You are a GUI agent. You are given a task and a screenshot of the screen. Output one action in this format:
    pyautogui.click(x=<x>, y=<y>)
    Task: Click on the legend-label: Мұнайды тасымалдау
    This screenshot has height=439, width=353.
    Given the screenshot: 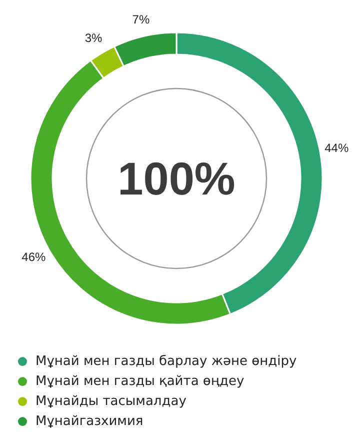 What is the action you would take?
    pyautogui.click(x=111, y=401)
    